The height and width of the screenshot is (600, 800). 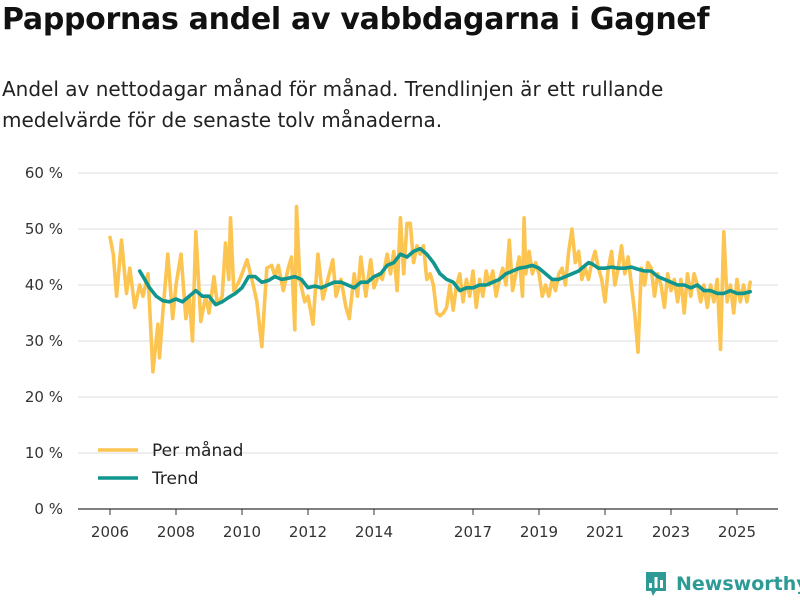 I want to click on y-tick-label: 40 %, so click(x=44, y=285).